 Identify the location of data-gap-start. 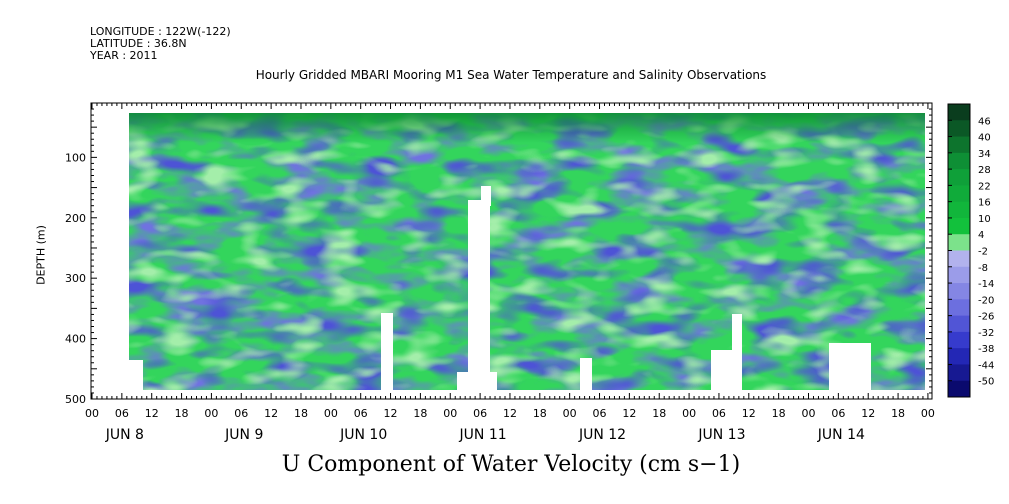
(110, 251).